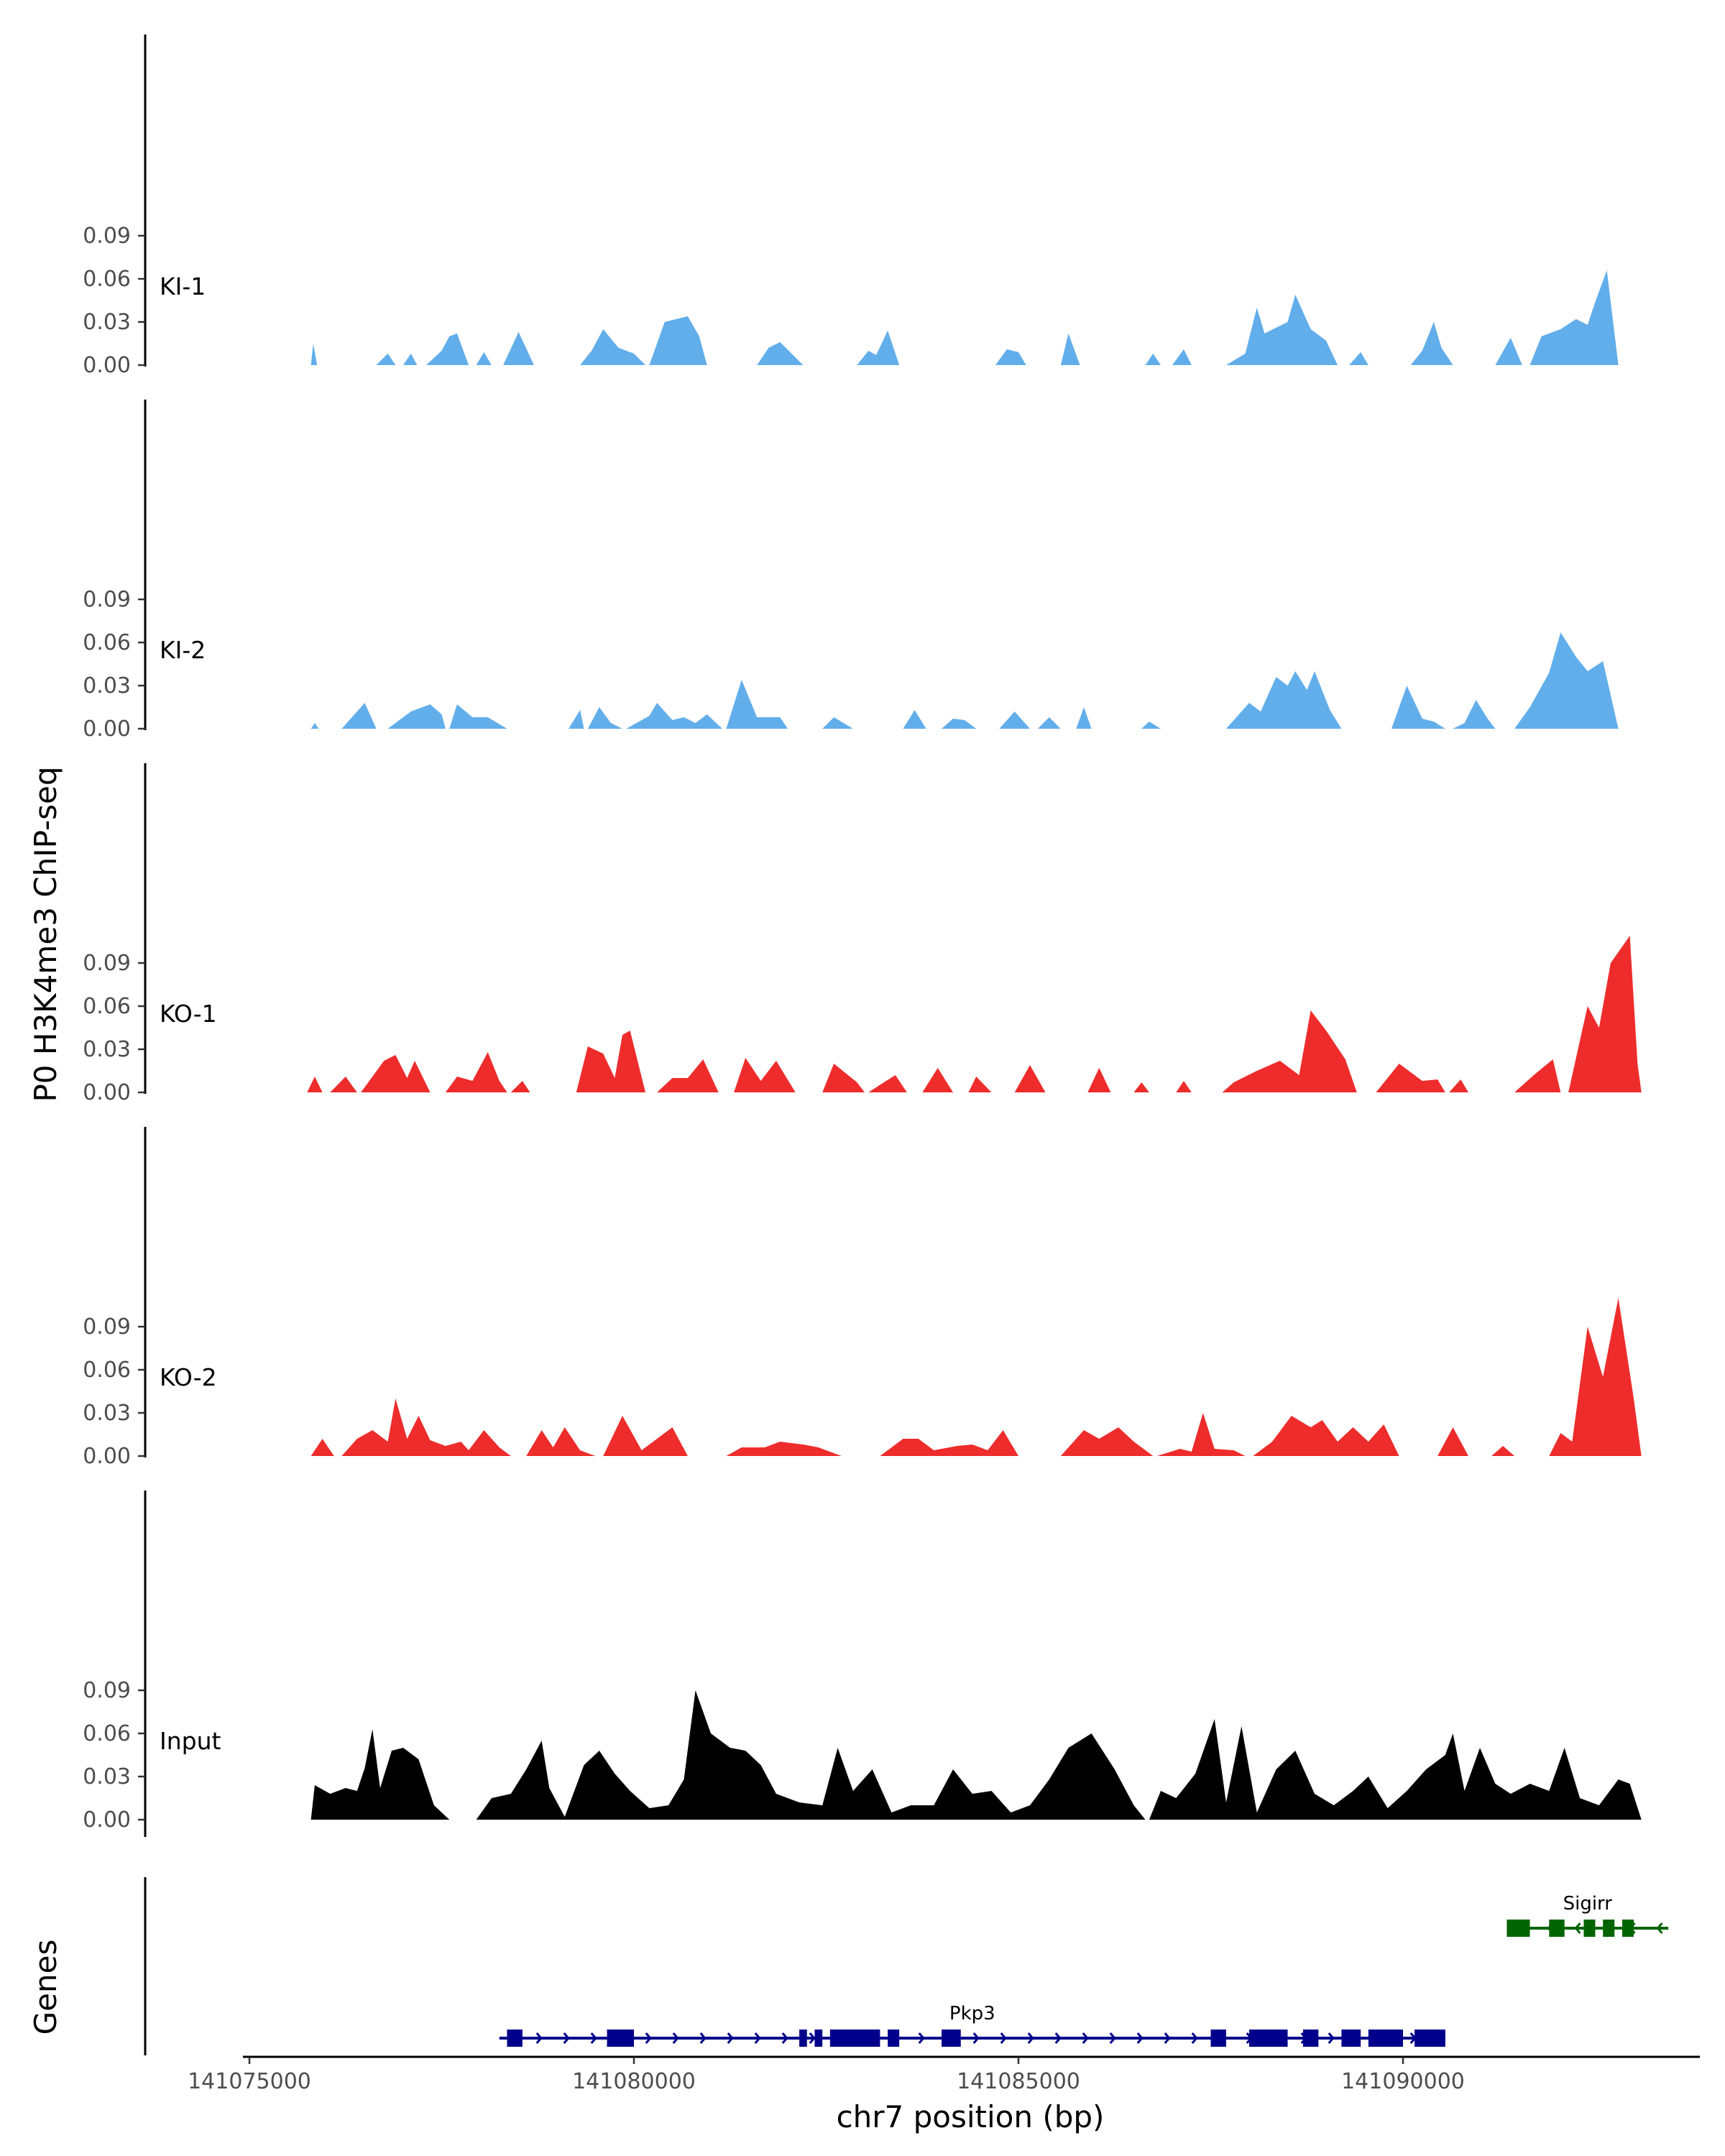  Describe the element at coordinates (851, 206) in the screenshot. I see `track-ki-1: 0.00 0.03 0.06 0.09 KI-1` at that location.